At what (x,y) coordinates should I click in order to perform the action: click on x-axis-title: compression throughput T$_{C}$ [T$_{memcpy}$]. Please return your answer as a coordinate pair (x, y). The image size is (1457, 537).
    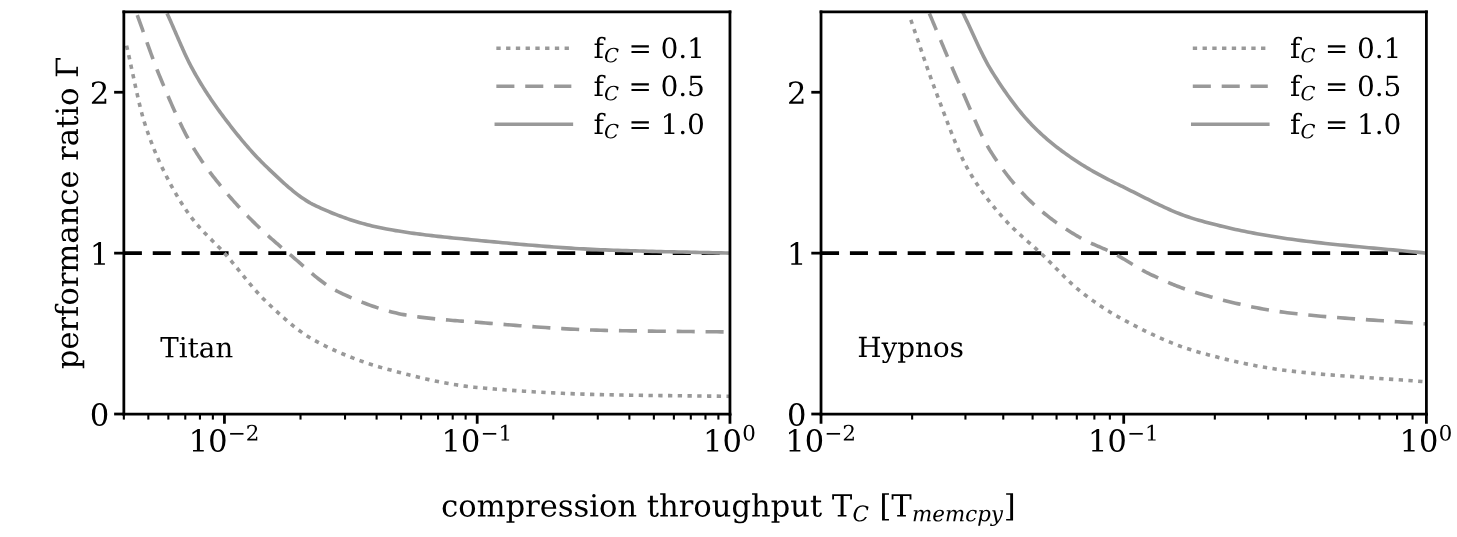
    Looking at the image, I should click on (728, 509).